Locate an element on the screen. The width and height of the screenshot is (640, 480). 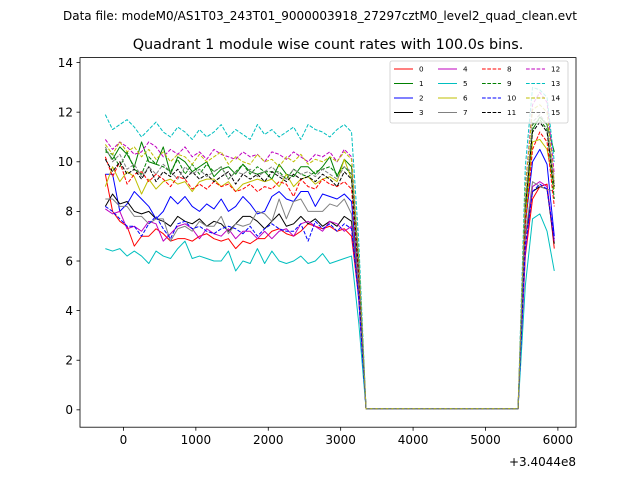
x-tick-label: 5000 is located at coordinates (485, 440).